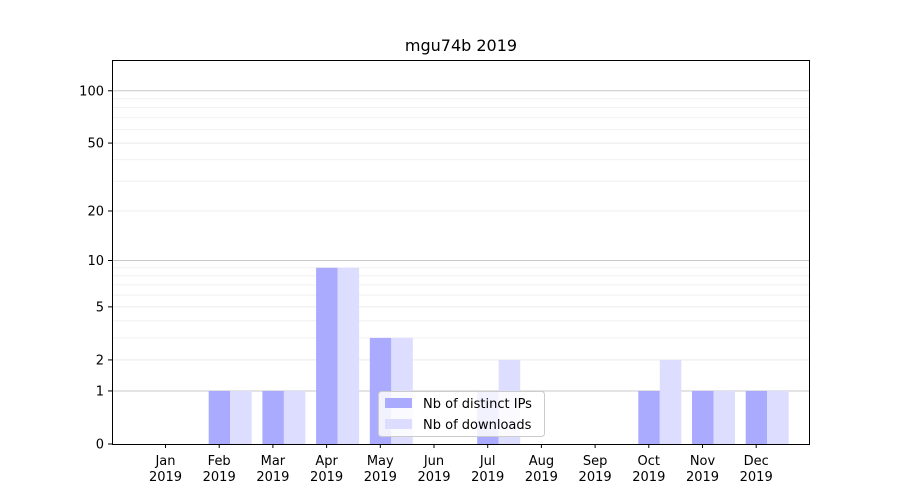 This screenshot has height=500, width=900. Describe the element at coordinates (165, 469) in the screenshot. I see `x-tick-label-jan: Jan 2019` at that location.